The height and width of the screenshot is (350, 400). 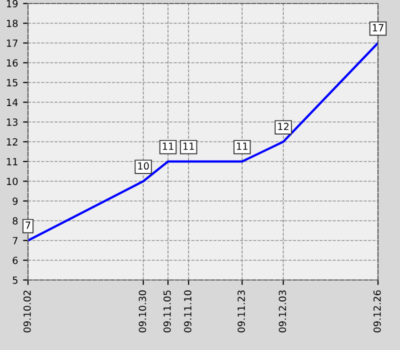 I want to click on x-tick-label: 09.12.03, so click(x=282, y=311).